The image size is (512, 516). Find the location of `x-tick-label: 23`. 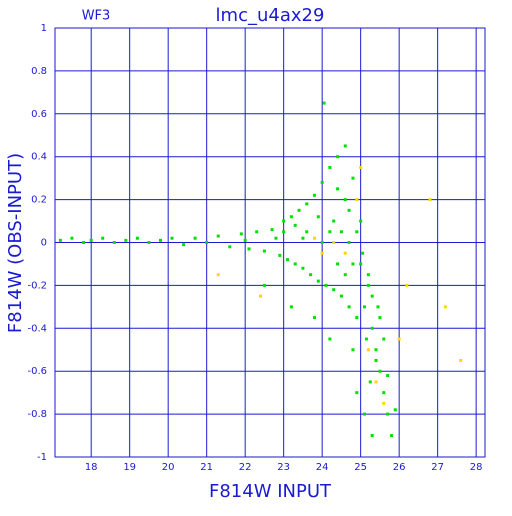

x-tick-label: 23 is located at coordinates (283, 467).